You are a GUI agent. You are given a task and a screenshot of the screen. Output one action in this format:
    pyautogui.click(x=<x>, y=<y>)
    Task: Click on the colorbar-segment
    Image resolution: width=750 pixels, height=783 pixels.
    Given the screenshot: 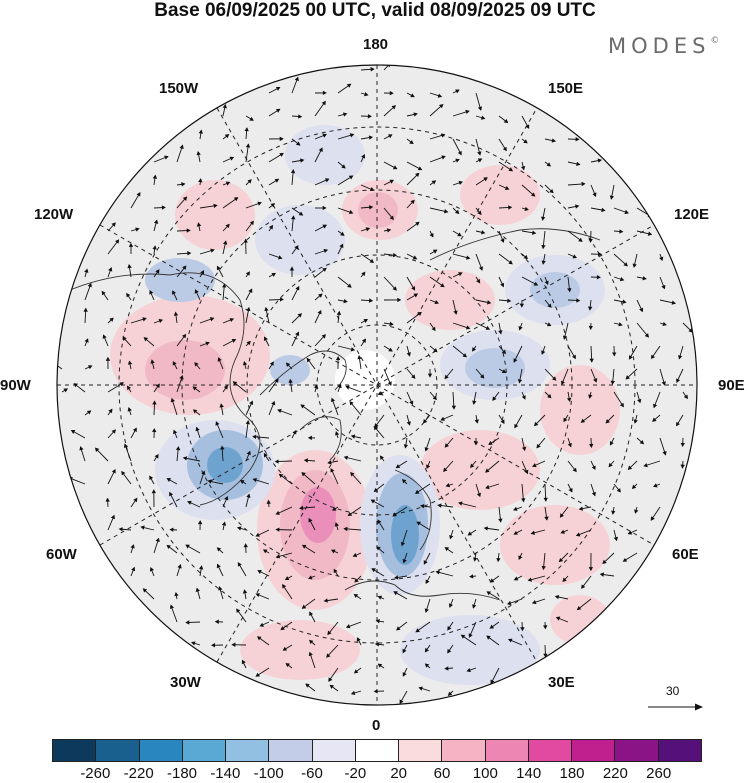 What is the action you would take?
    pyautogui.click(x=118, y=750)
    